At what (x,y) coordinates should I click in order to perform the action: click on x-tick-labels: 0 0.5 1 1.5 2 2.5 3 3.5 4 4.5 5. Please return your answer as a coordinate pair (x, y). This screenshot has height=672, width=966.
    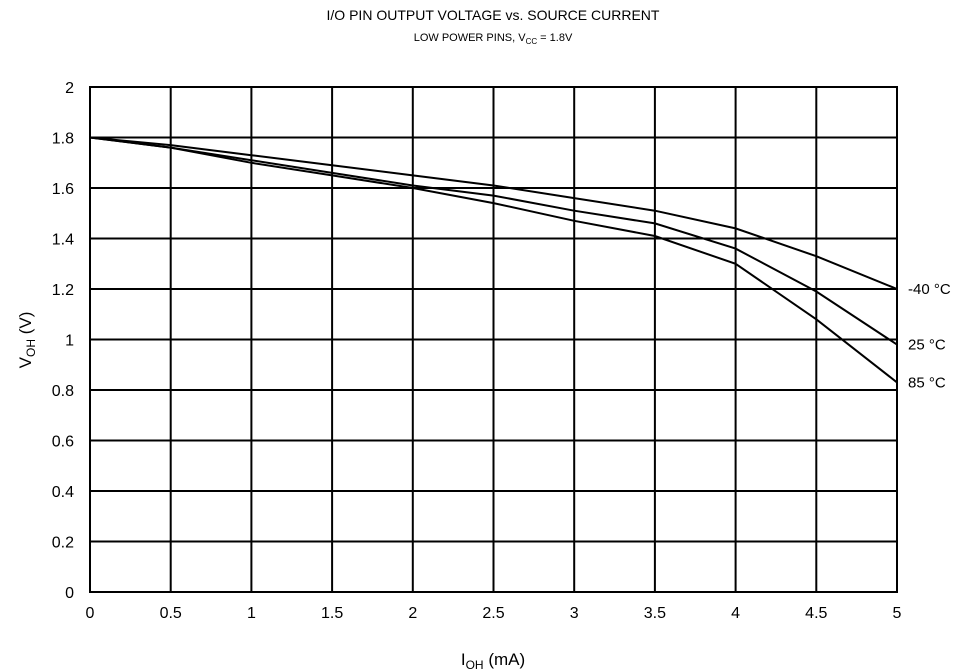
    Looking at the image, I should click on (494, 613).